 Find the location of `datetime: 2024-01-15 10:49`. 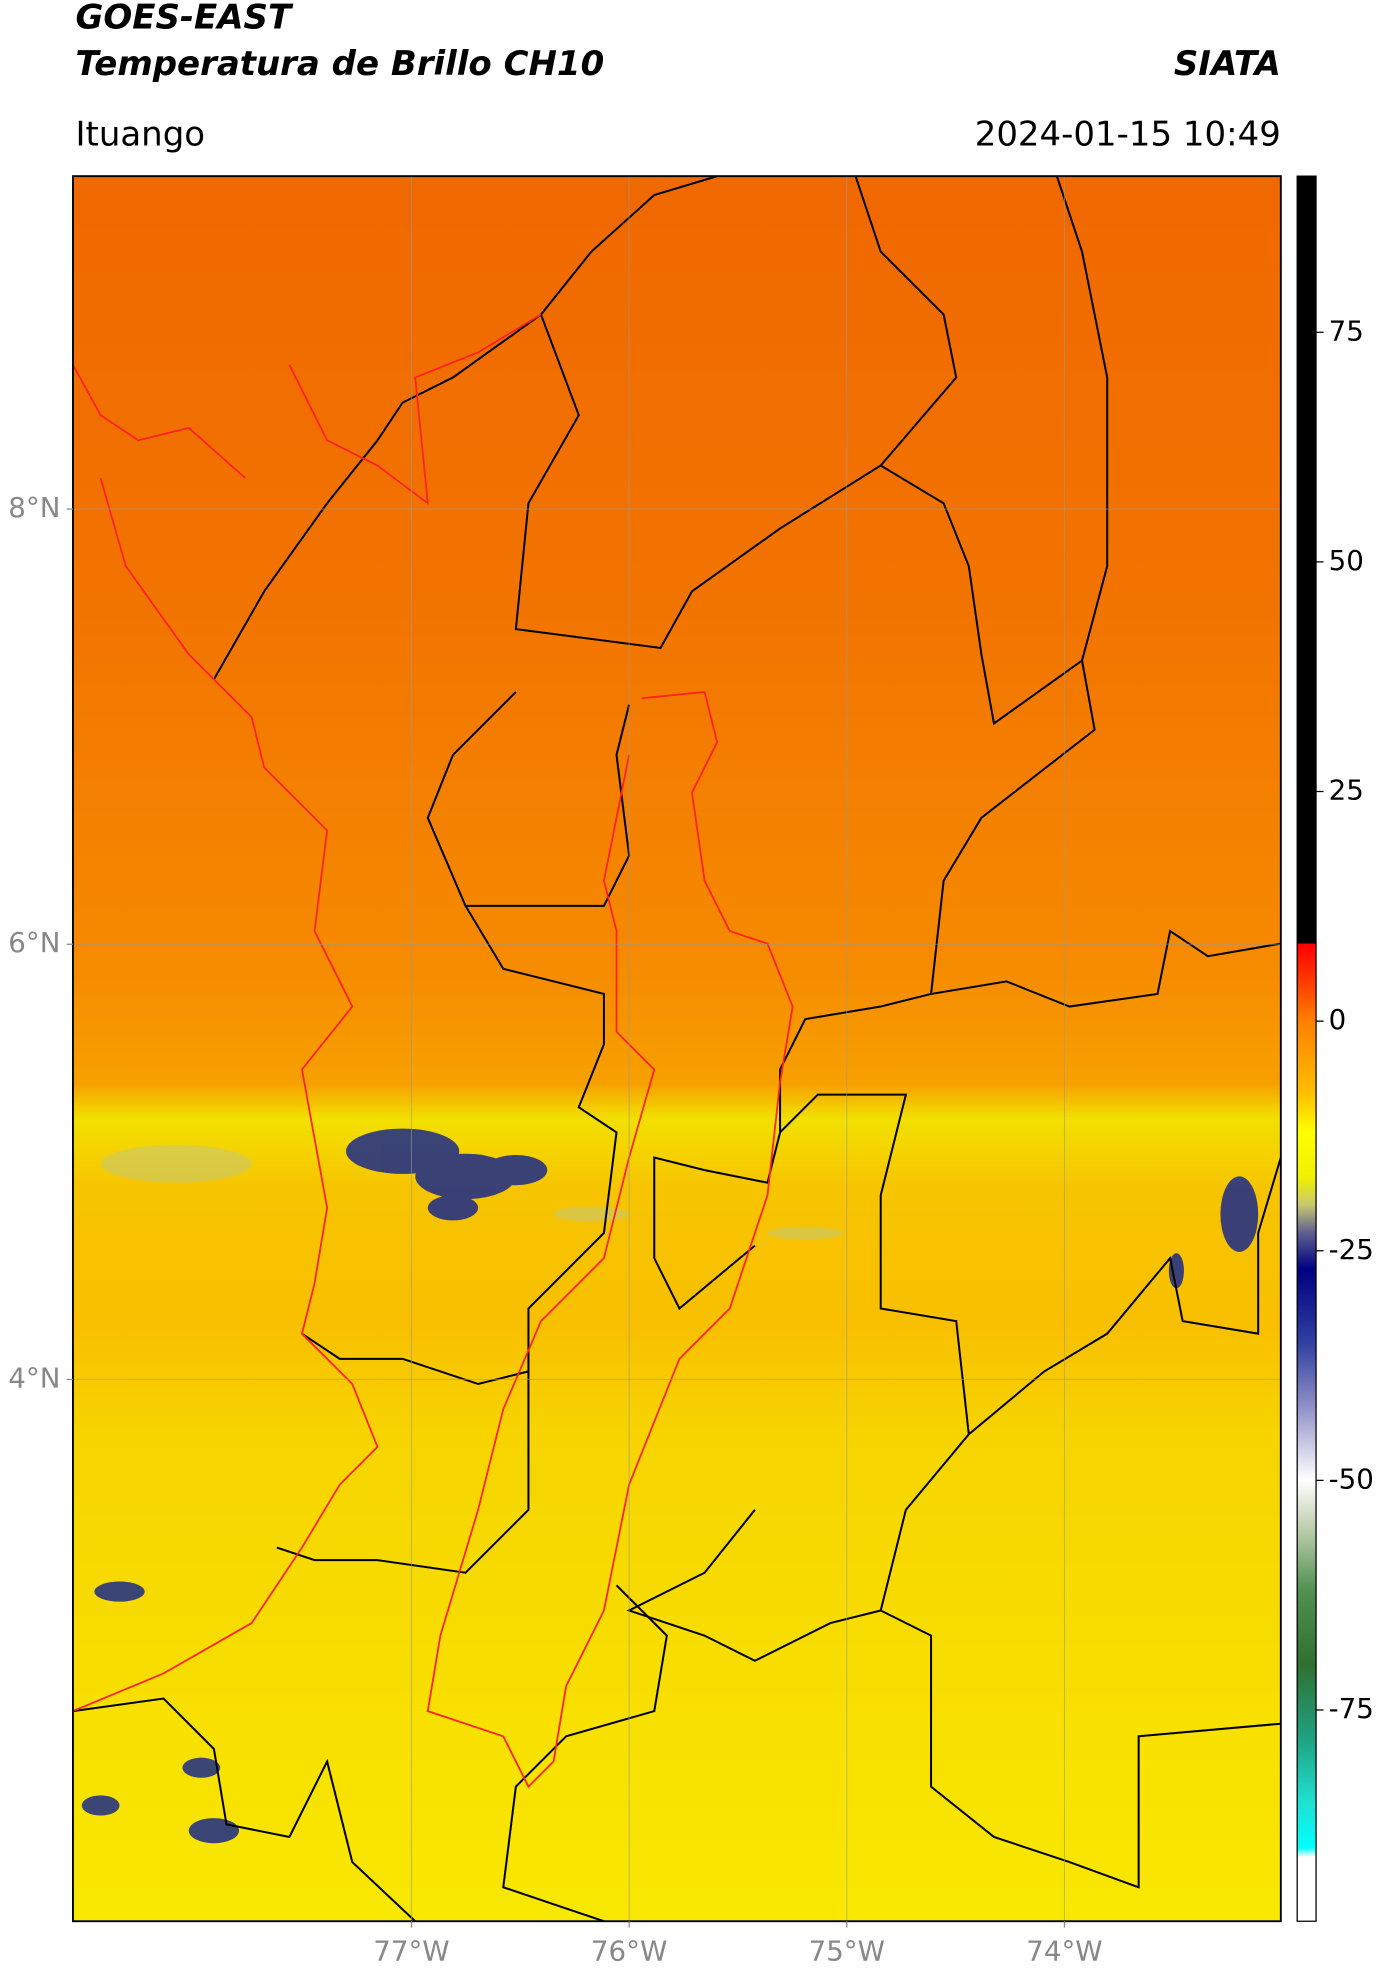

datetime: 2024-01-15 10:49 is located at coordinates (1128, 134).